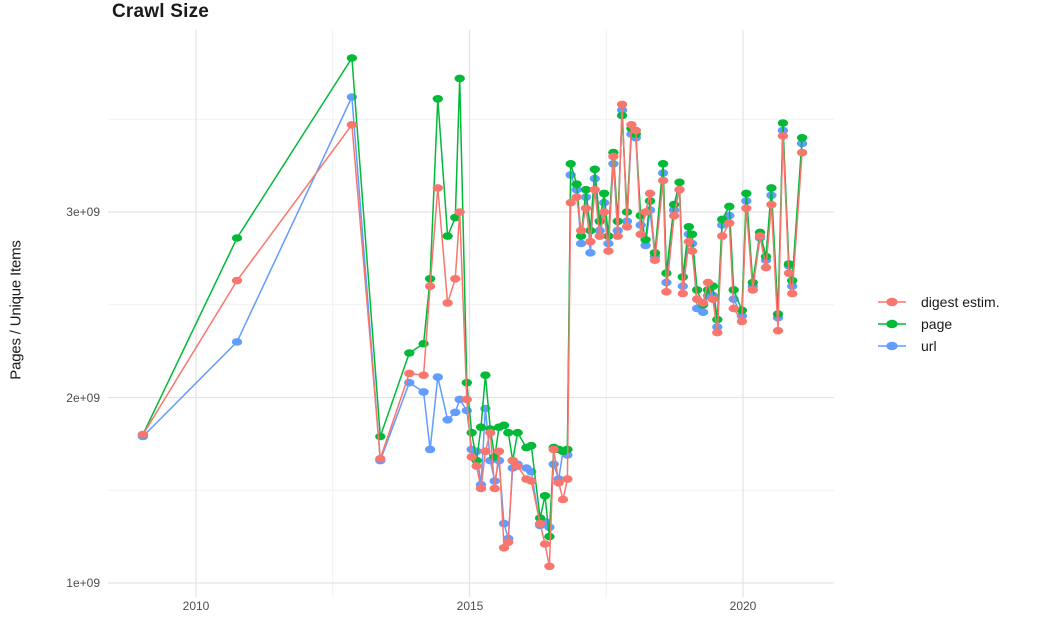 This screenshot has width=1059, height=639. What do you see at coordinates (892, 346) in the screenshot?
I see `legend-key-url-icon` at bounding box center [892, 346].